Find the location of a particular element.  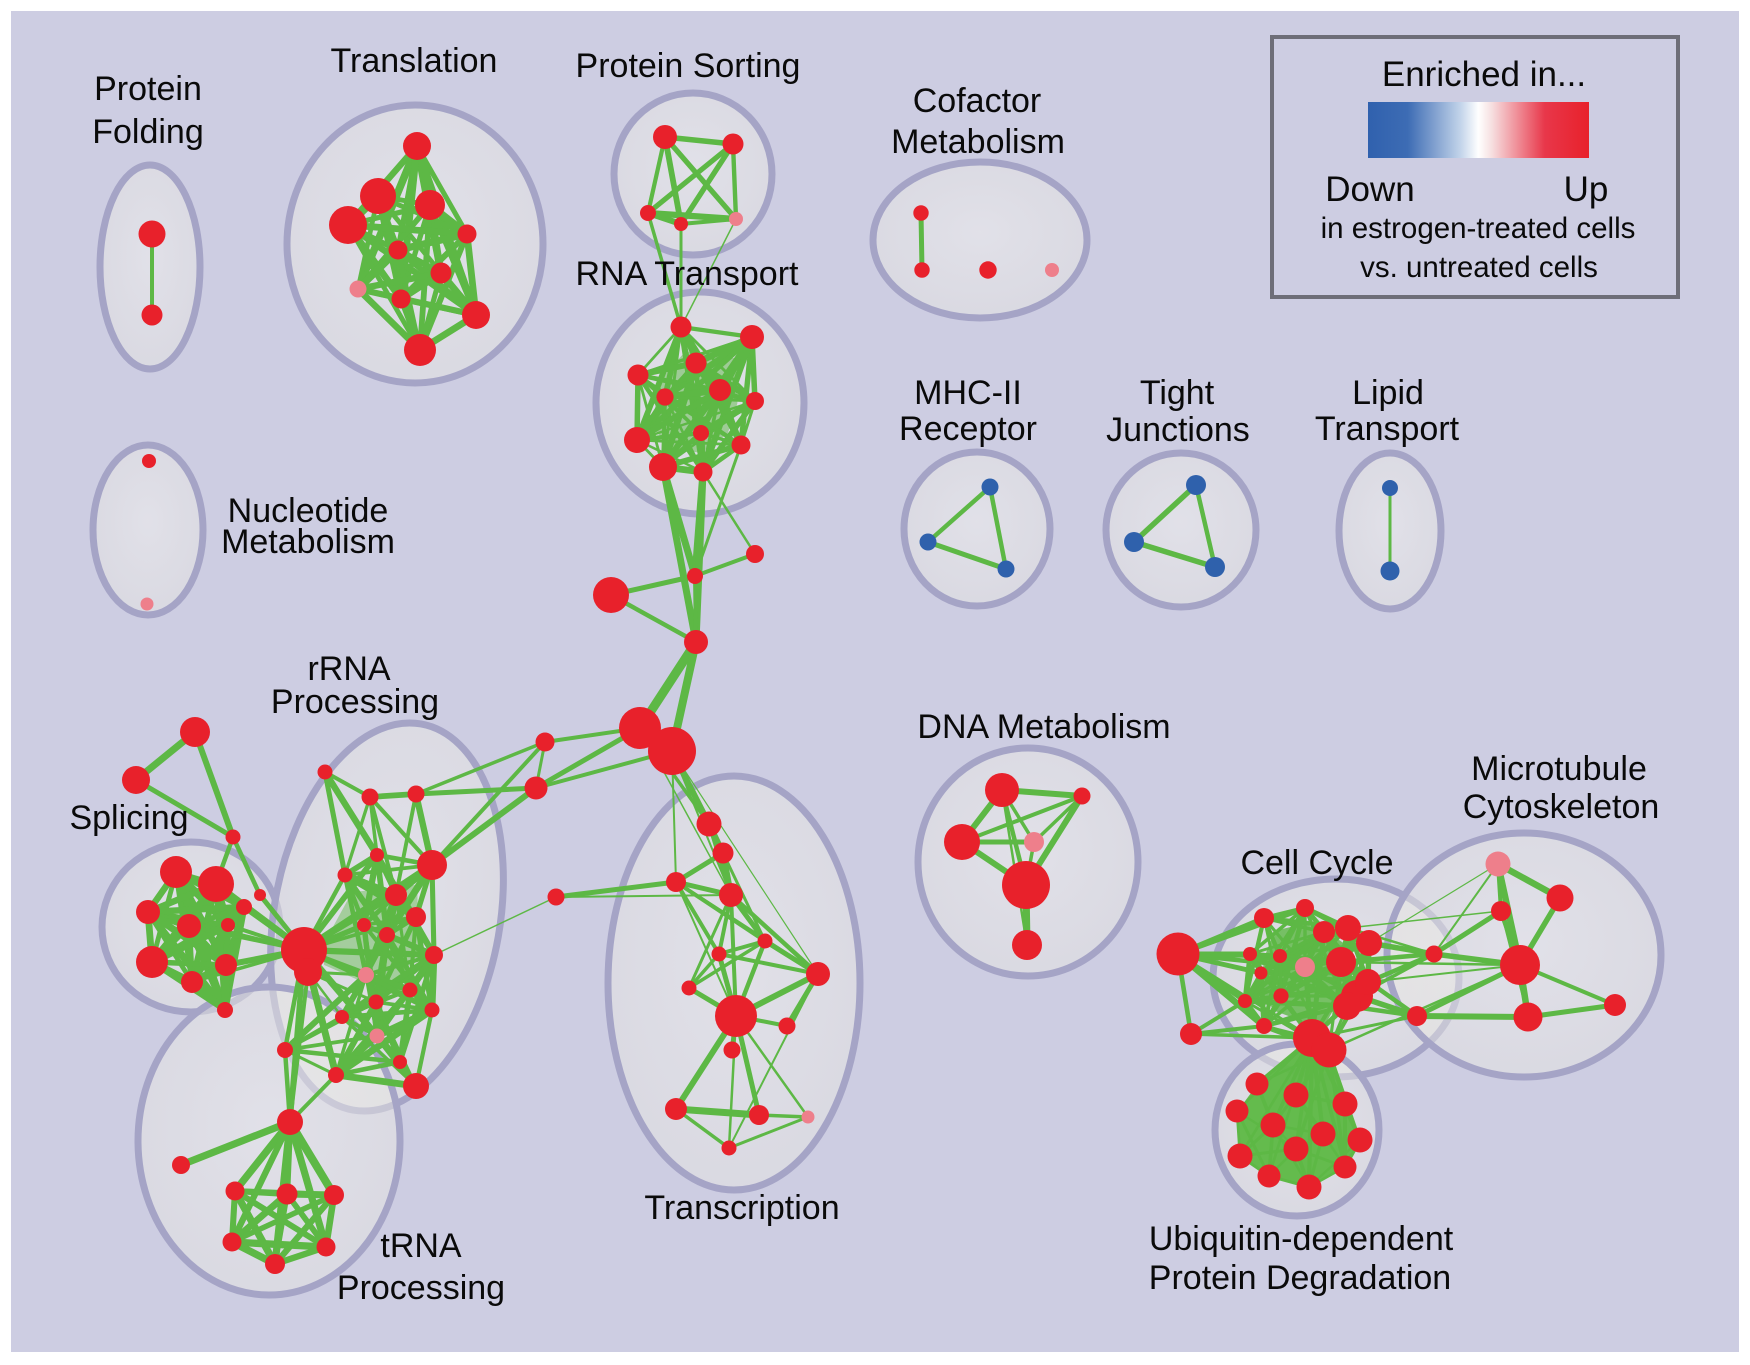

svg-text: Lipid is located at coordinates (1388, 393).